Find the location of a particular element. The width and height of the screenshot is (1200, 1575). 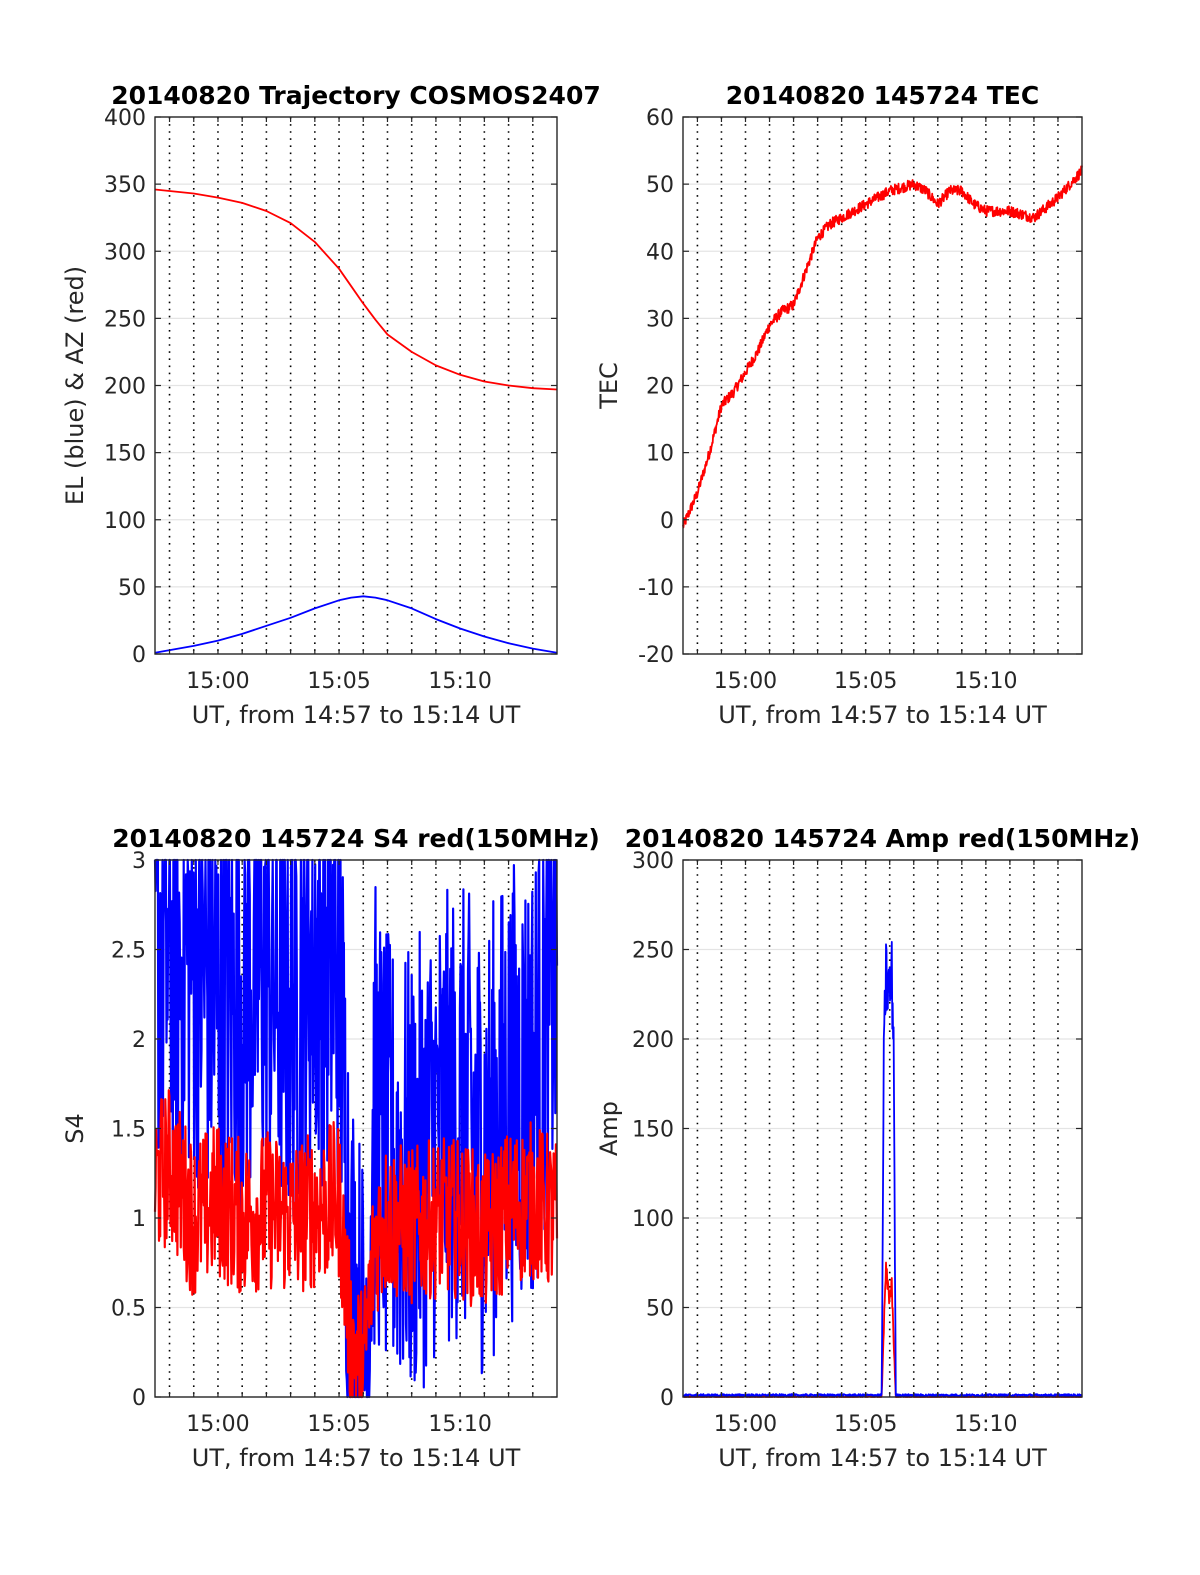

y-tick-label: 10 is located at coordinates (660, 454).